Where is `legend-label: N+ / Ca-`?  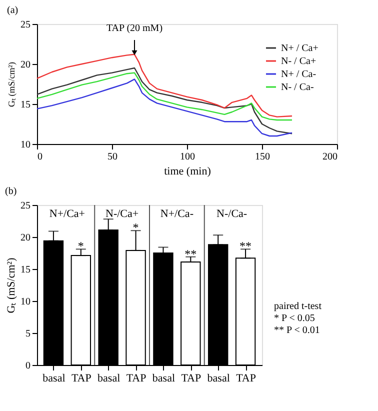
legend-label: N+ / Ca- is located at coordinates (298, 74).